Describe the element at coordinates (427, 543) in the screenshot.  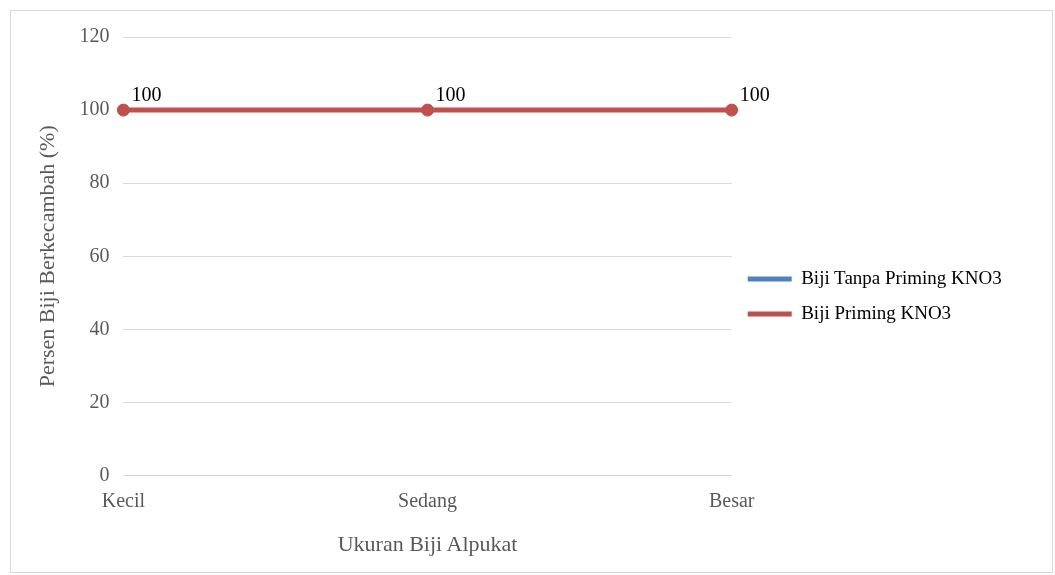
I see `x-axis-title: Ukuran Biji Alpukat` at that location.